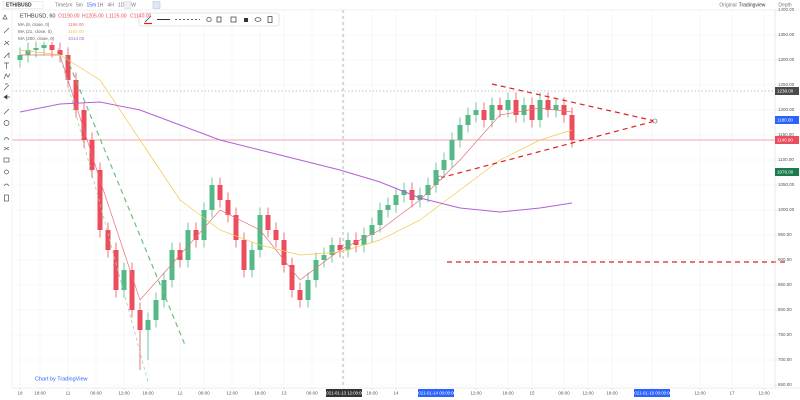 The image size is (800, 400). What do you see at coordinates (785, 334) in the screenshot?
I see `y-tick-label: 750.00` at bounding box center [785, 334].